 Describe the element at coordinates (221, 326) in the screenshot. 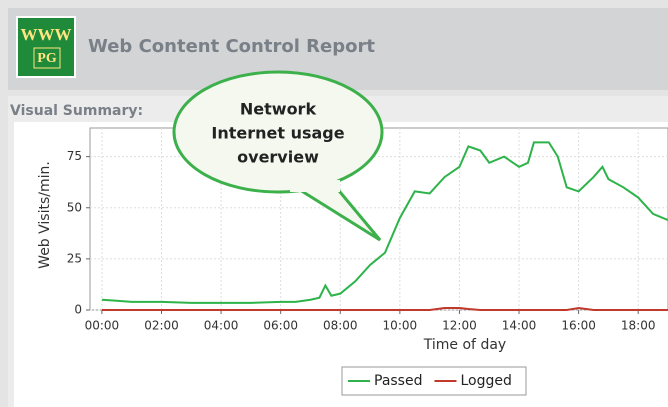

I see `x-tick-label: 04:00` at that location.